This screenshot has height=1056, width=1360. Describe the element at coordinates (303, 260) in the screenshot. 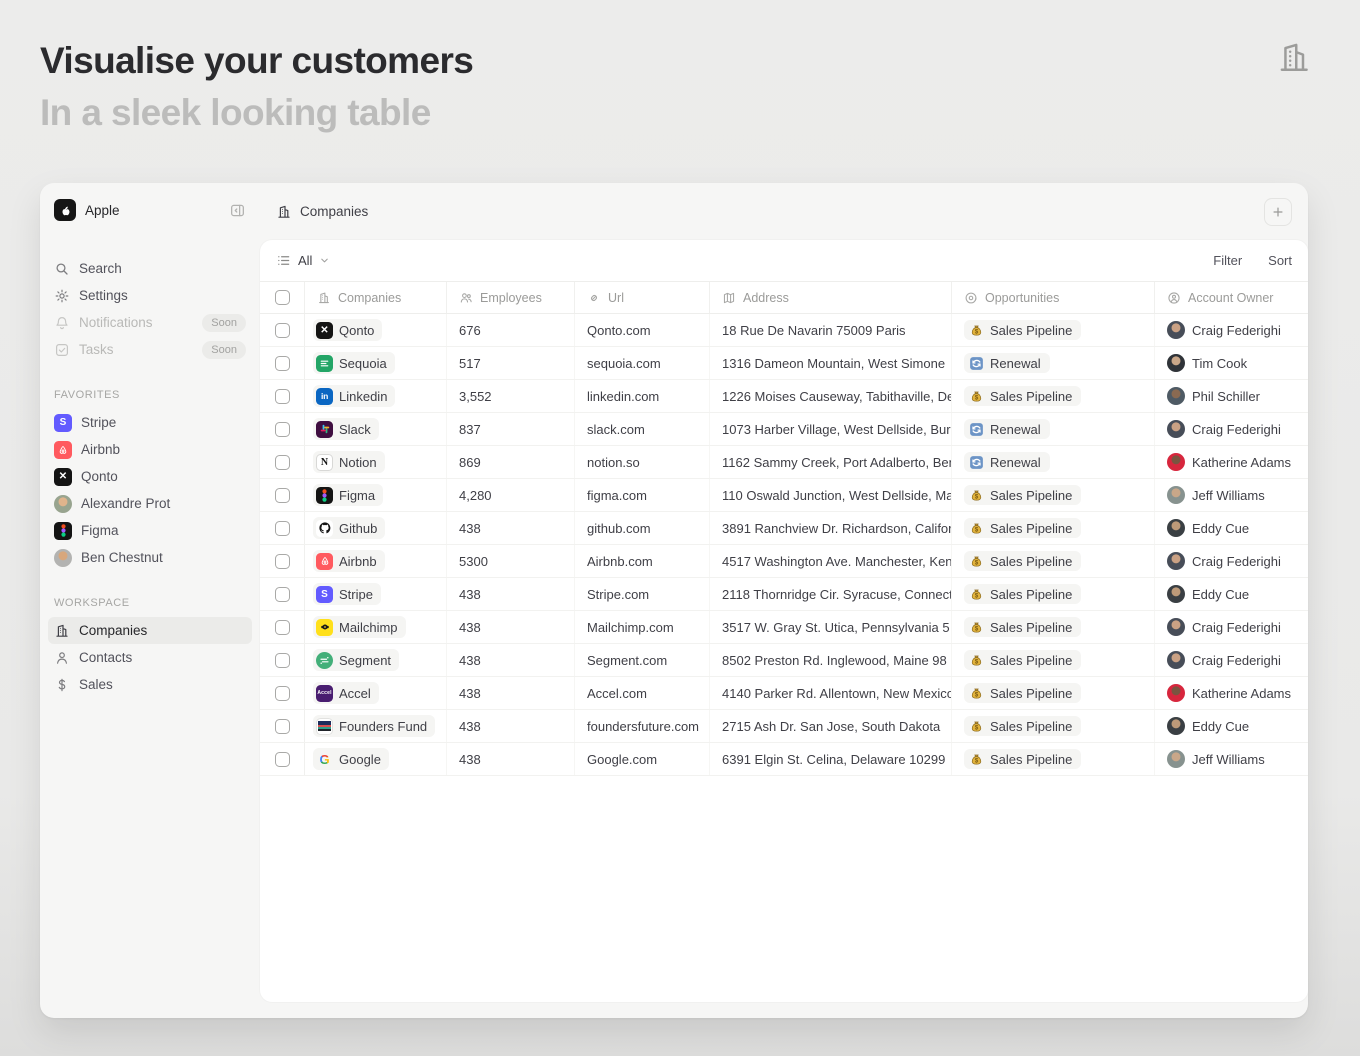

I see `view-switcher: All` at that location.